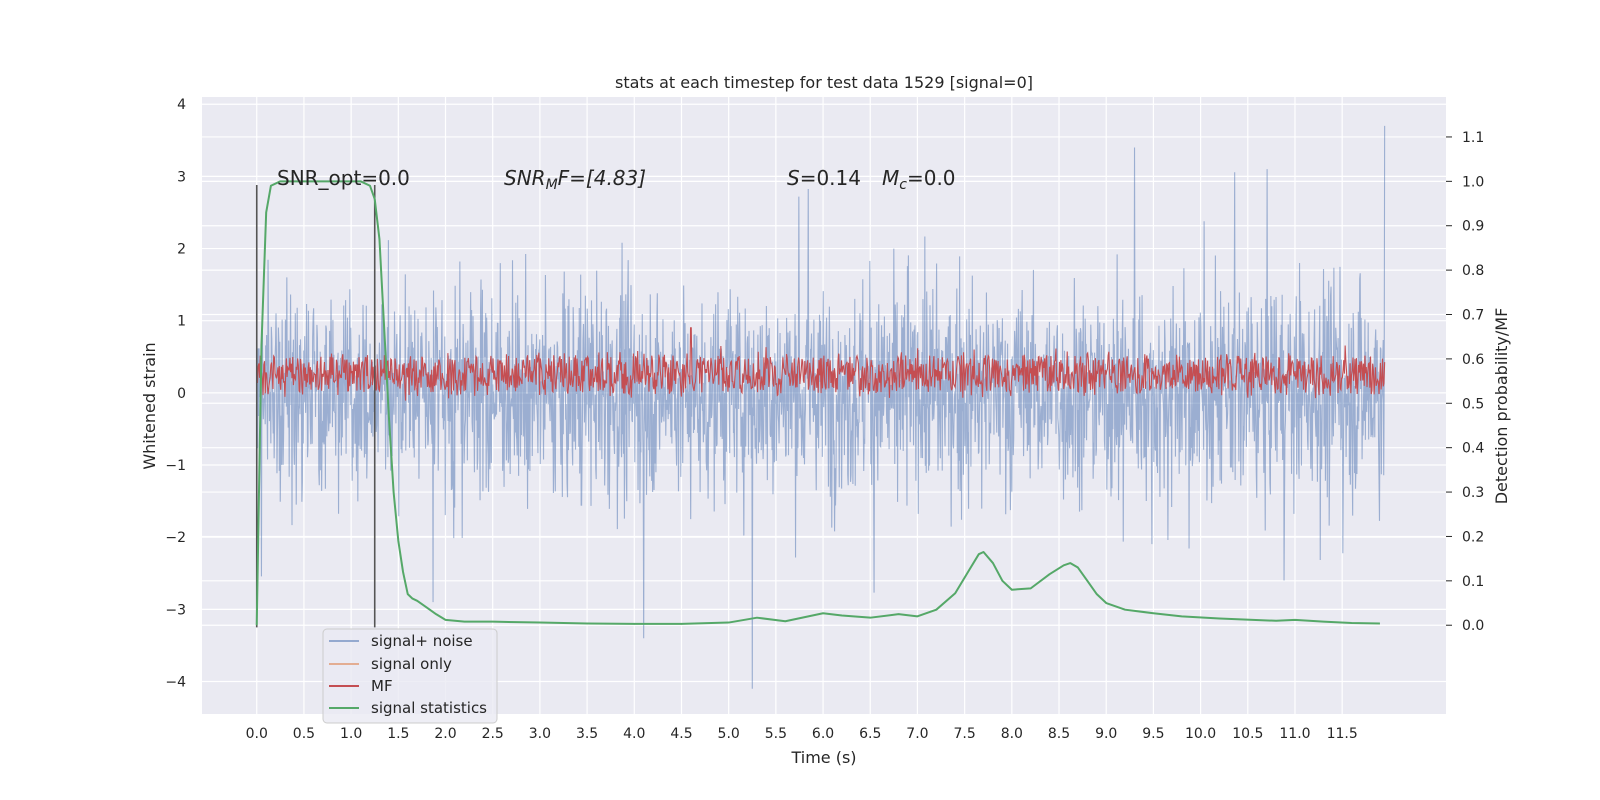  I want to click on x-tick-label: 9.5, so click(1153, 734).